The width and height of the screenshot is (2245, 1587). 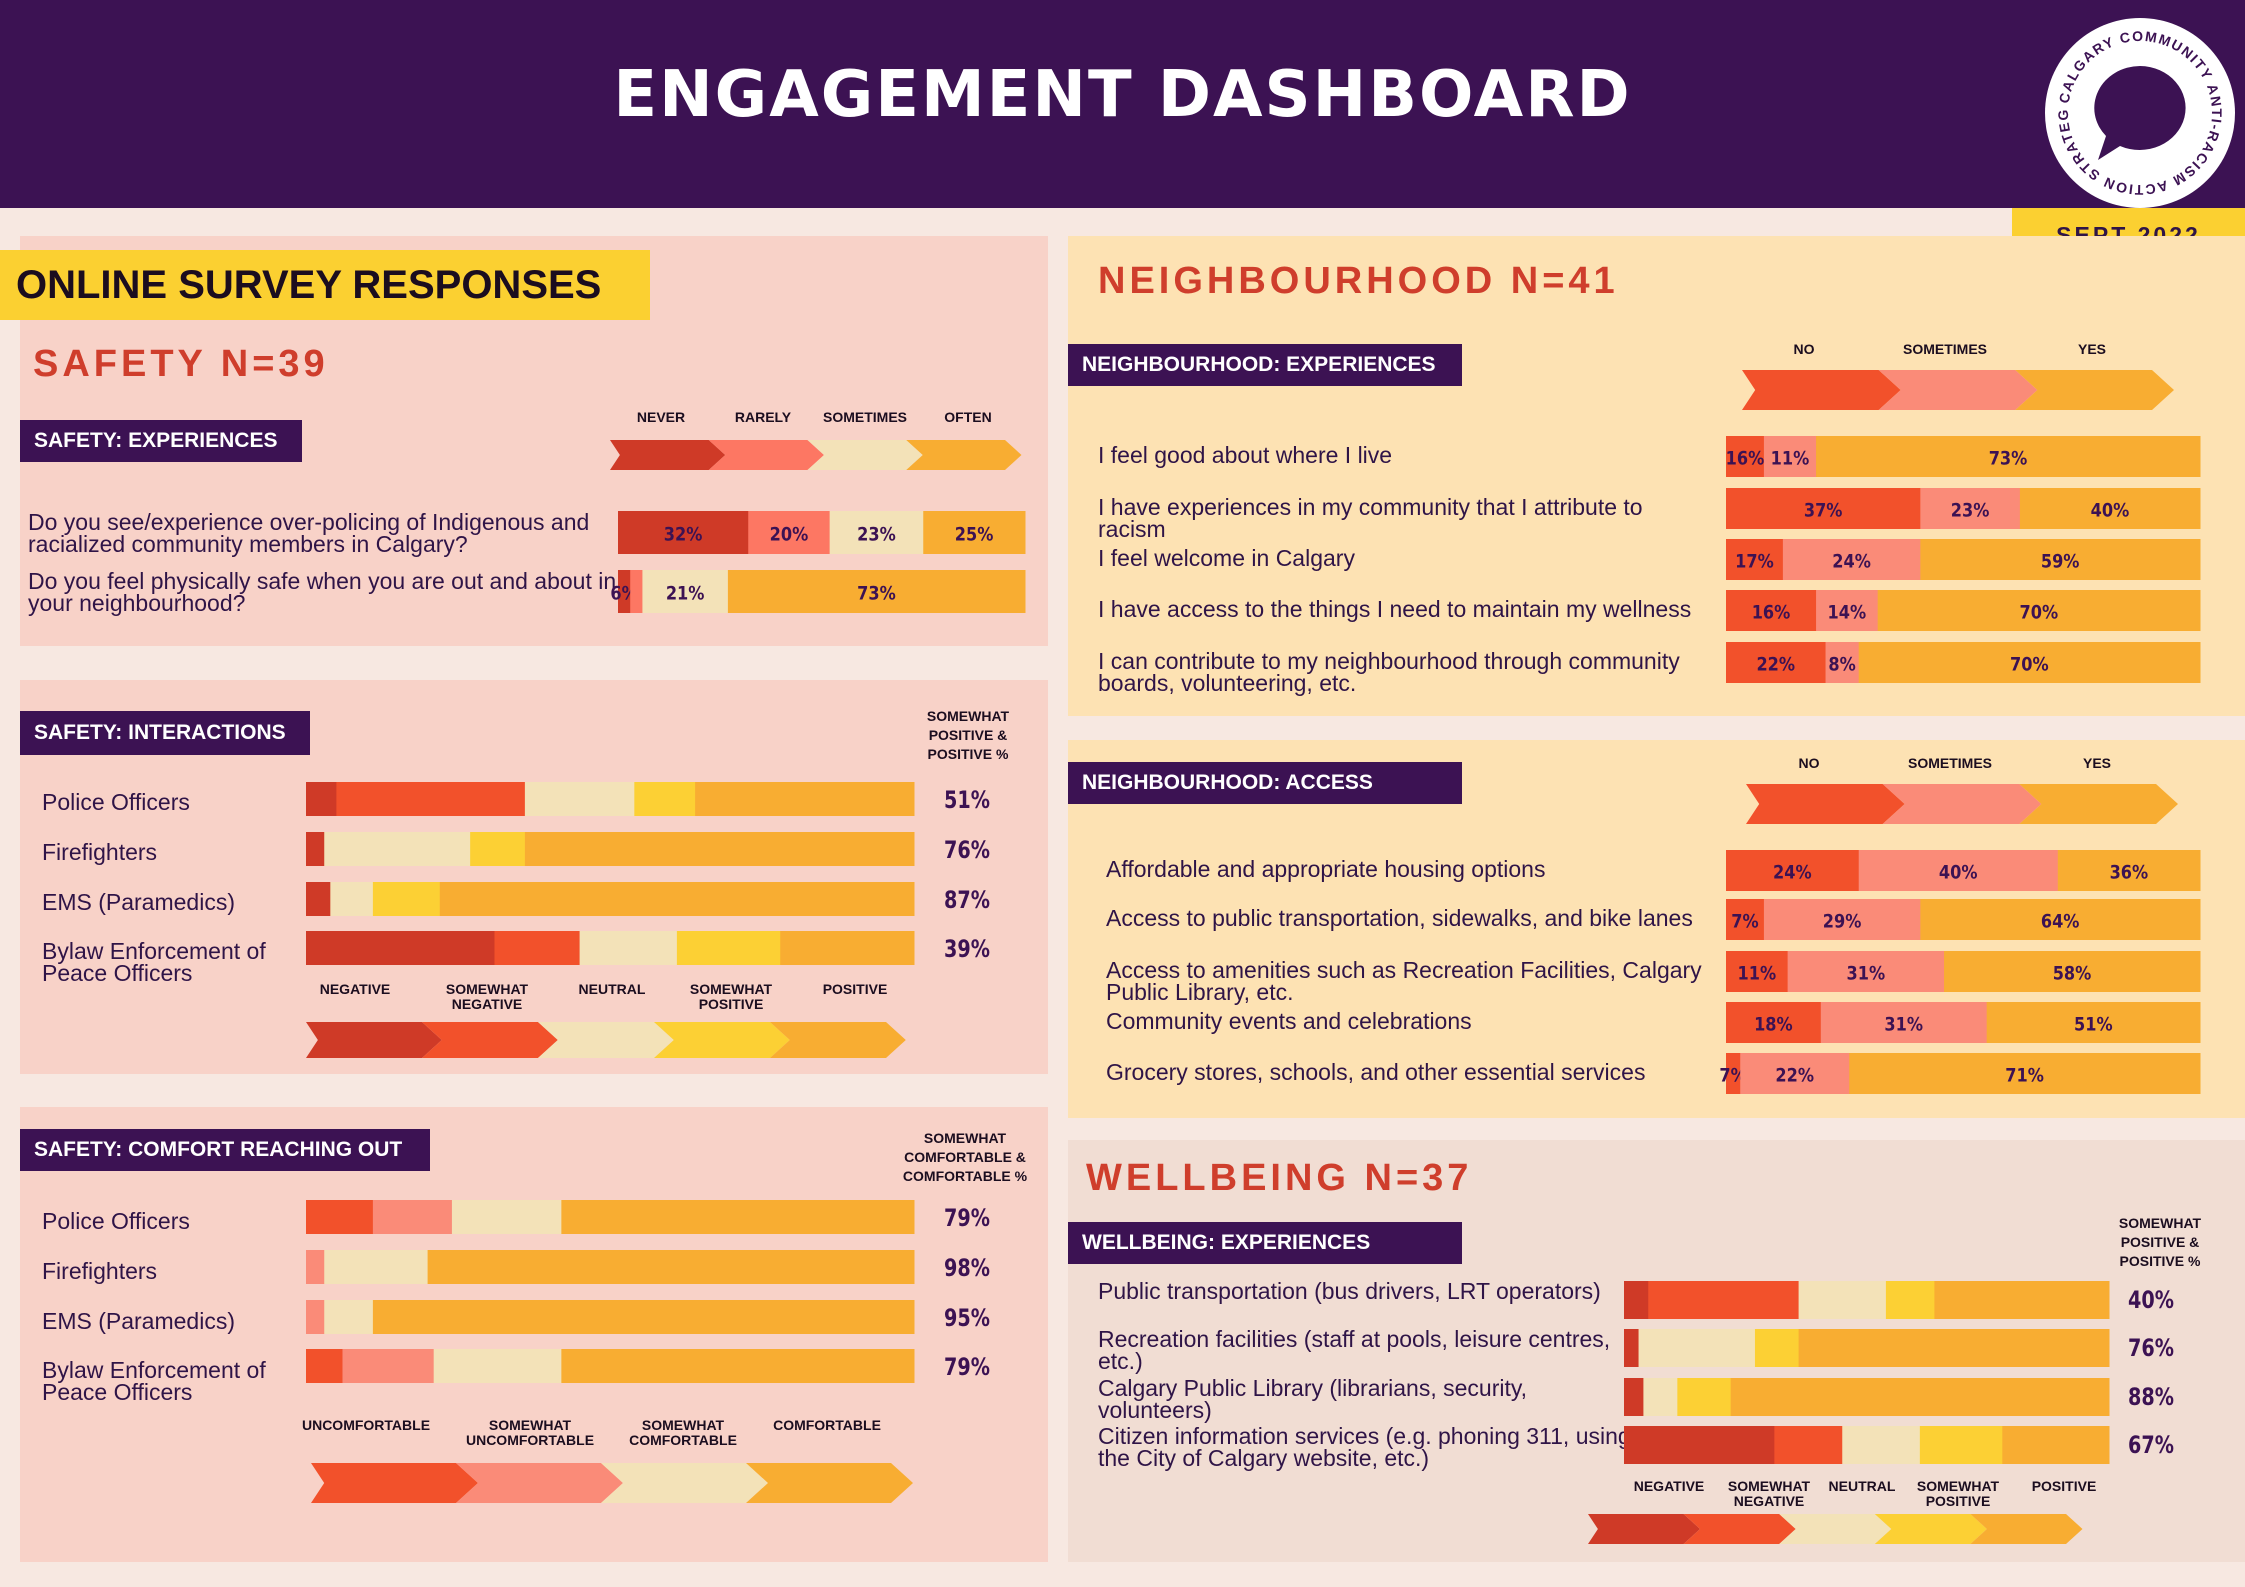 What do you see at coordinates (1851, 562) in the screenshot?
I see `nexp-bar-2-value-label-1: 24%` at bounding box center [1851, 562].